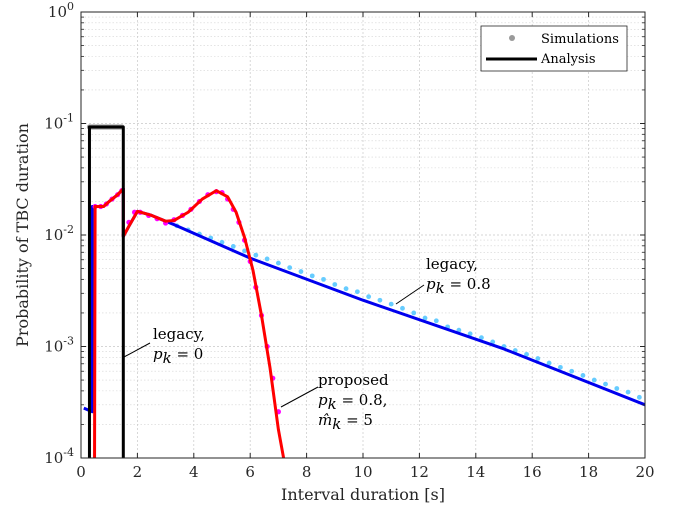 This screenshot has height=510, width=678. I want to click on y-tick-label: 10⁻⁴, so click(59, 456).